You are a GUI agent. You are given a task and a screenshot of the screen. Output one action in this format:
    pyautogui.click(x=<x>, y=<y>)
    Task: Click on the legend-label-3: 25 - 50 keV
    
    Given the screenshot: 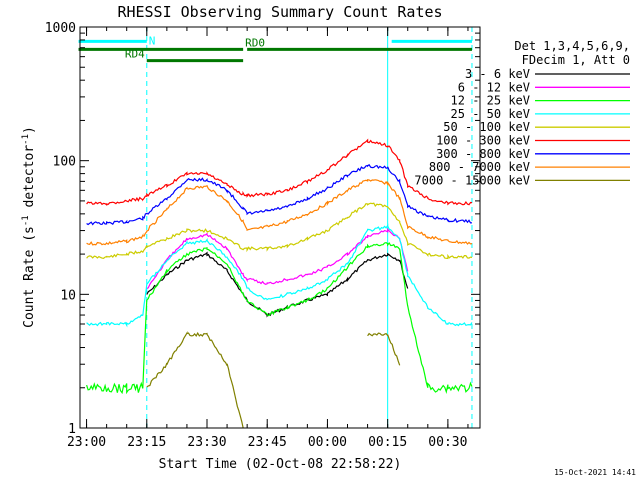 What is the action you would take?
    pyautogui.click(x=490, y=114)
    